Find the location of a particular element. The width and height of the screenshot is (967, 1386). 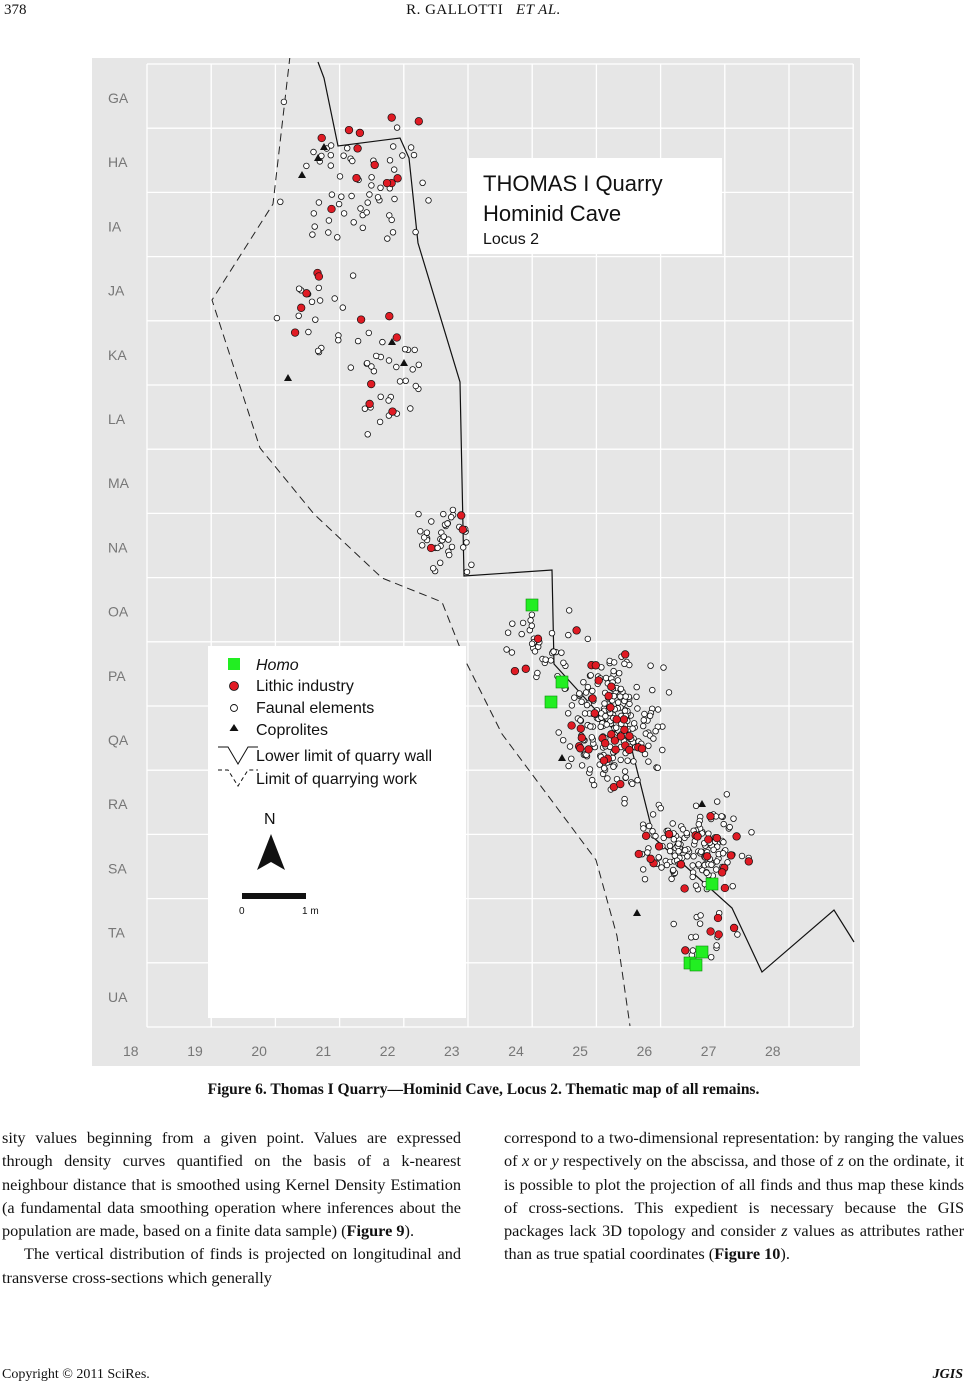

column-label: 20 is located at coordinates (259, 1051).